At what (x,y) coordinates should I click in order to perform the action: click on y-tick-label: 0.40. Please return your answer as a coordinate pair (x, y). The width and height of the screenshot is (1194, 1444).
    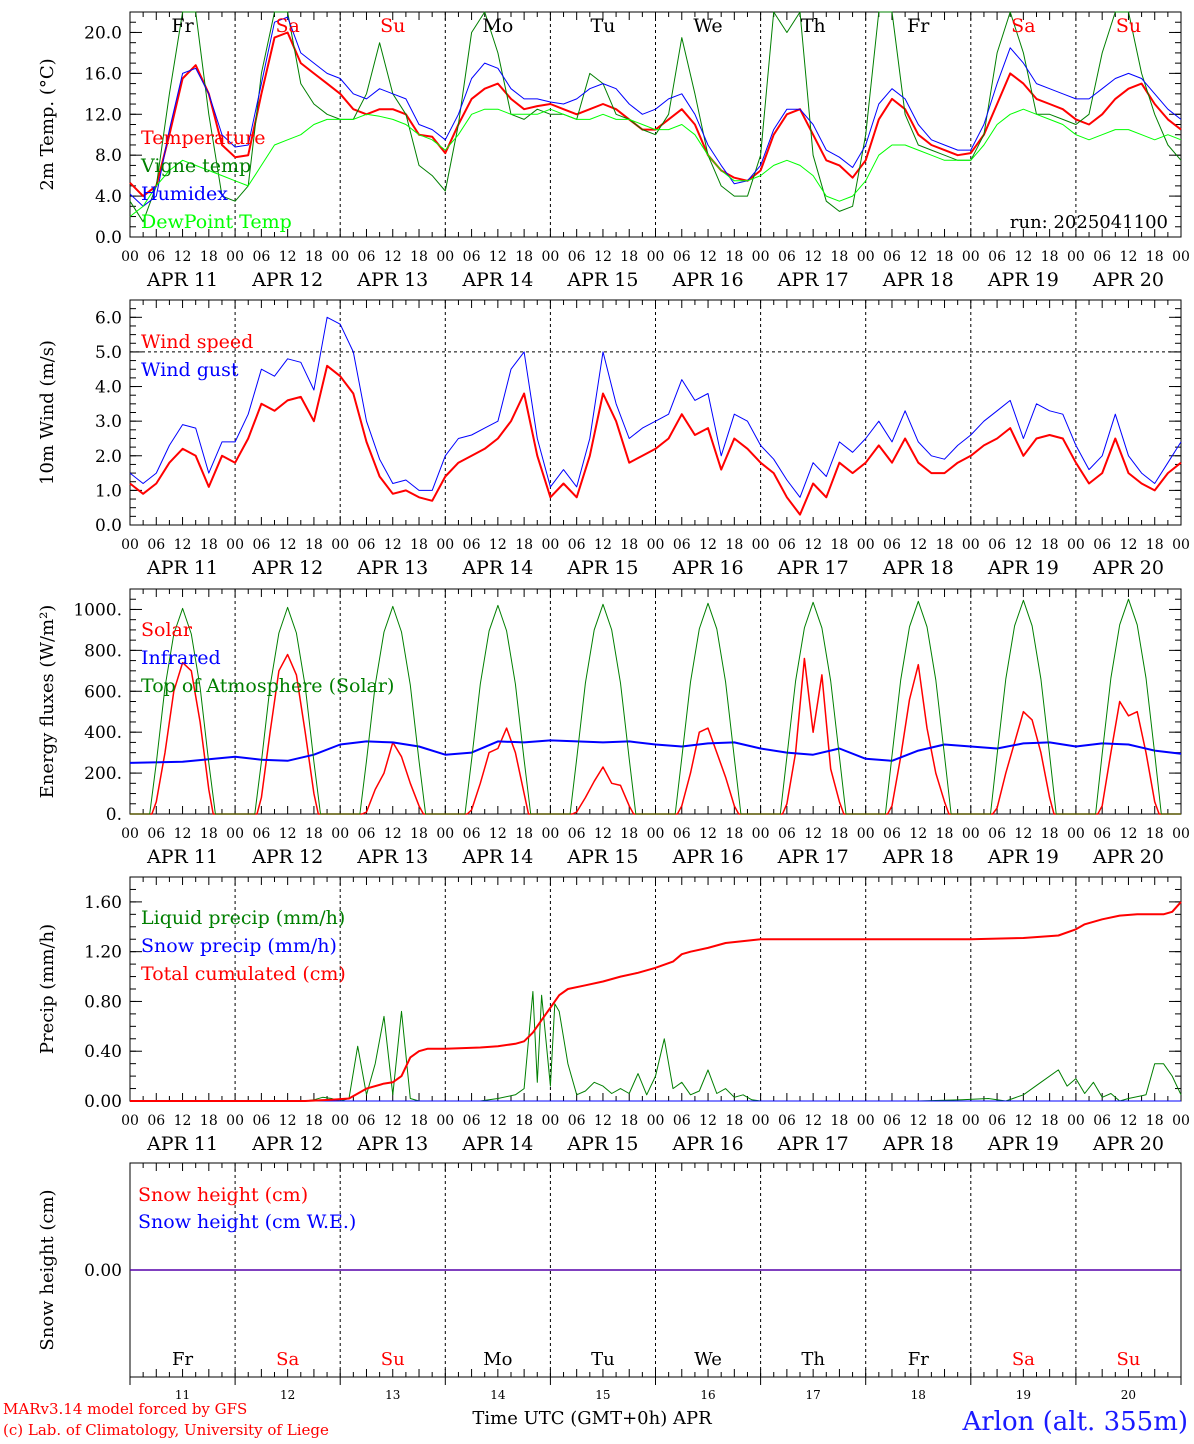
    Looking at the image, I should click on (103, 1052).